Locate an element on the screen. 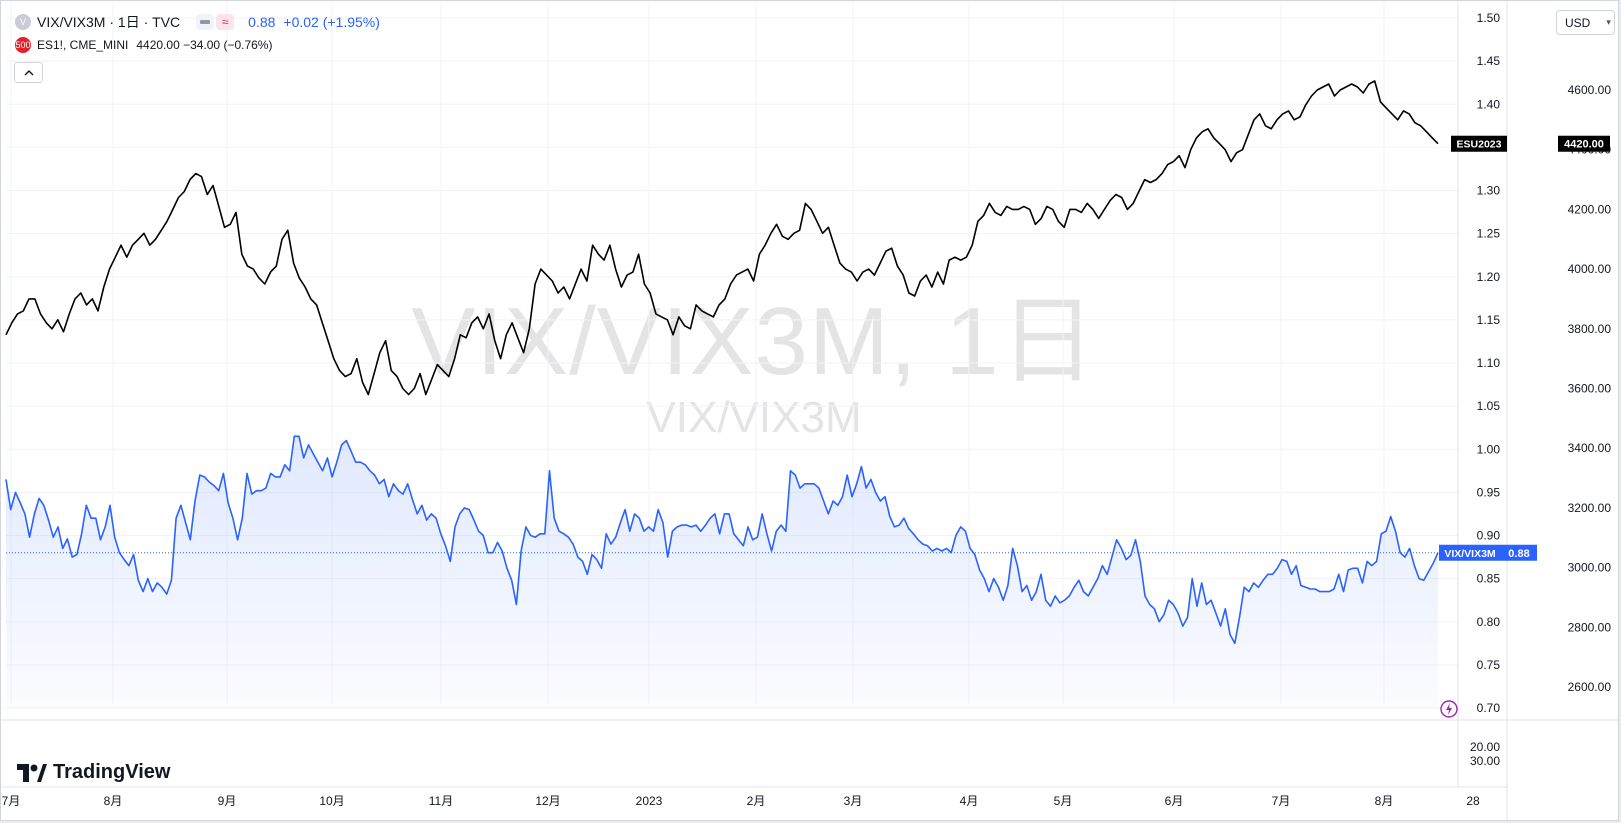  ratio-axis-tick-label: 1.10 is located at coordinates (1489, 363).